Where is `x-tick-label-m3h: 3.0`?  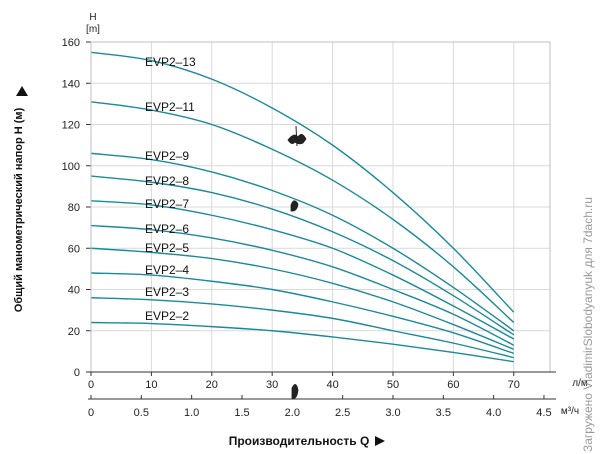
x-tick-label-m3h: 3.0 is located at coordinates (392, 413).